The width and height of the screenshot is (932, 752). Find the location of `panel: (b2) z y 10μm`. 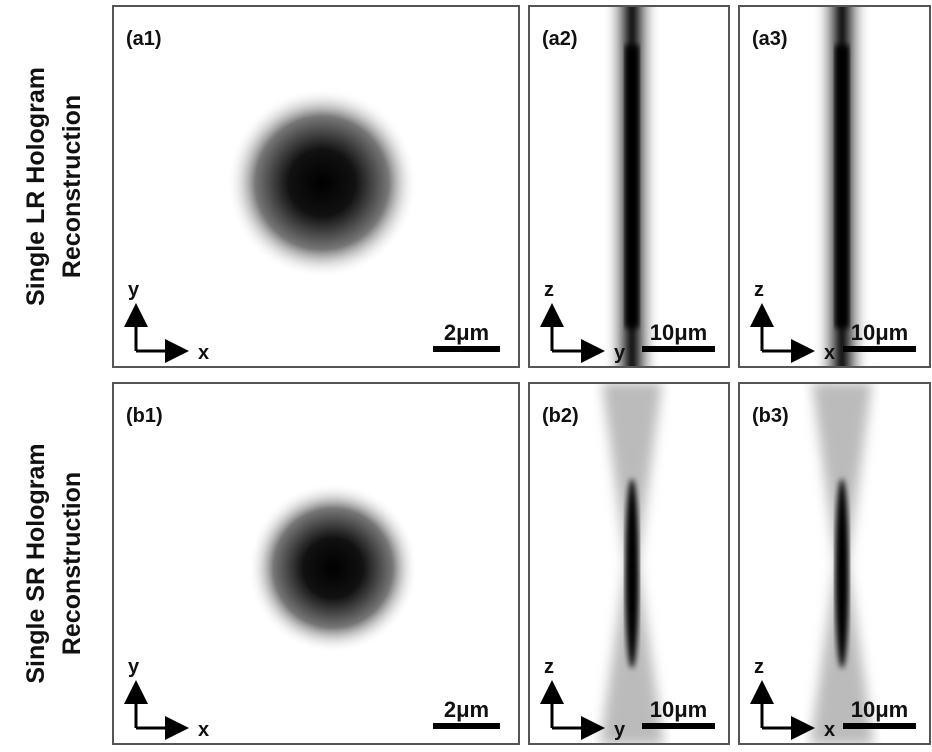

panel: (b2) z y 10μm is located at coordinates (629, 563).